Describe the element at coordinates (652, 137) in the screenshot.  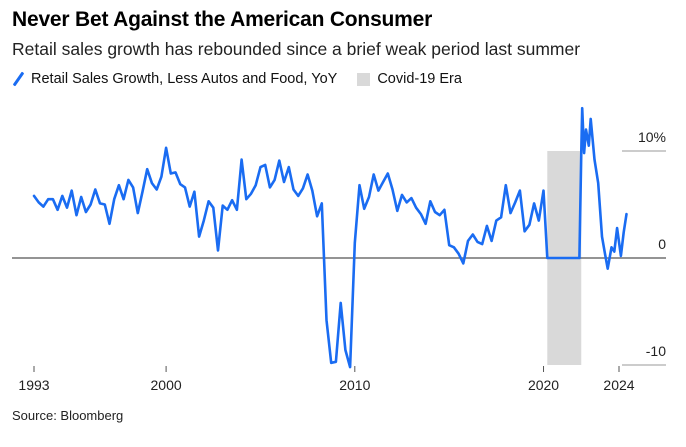
I see `y-tick-label: 10%` at that location.